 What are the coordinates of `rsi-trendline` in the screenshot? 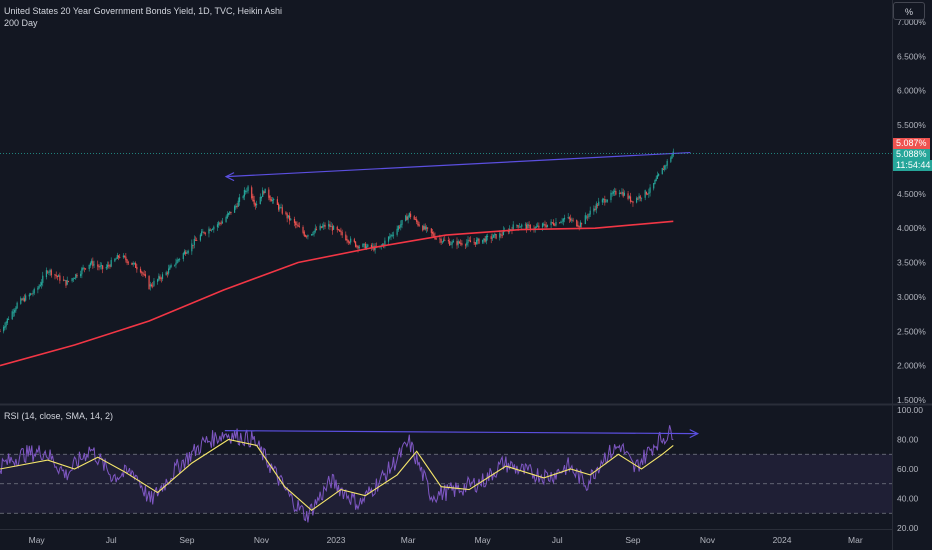 It's located at (462, 434).